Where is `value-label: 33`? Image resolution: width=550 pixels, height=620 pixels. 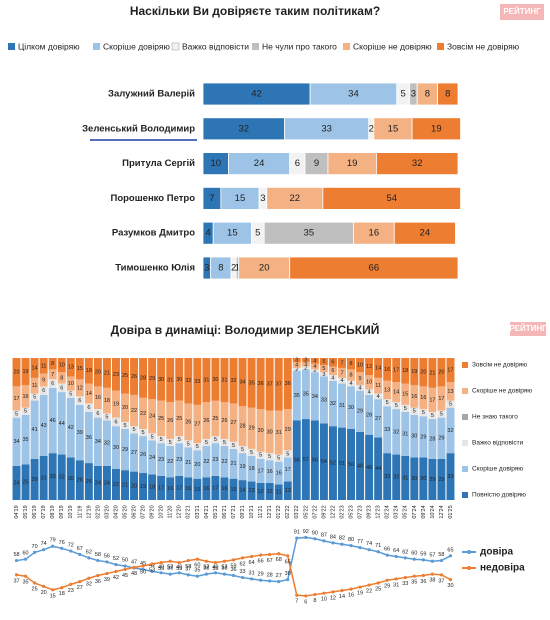
value-label: 33 is located at coordinates (387, 477).